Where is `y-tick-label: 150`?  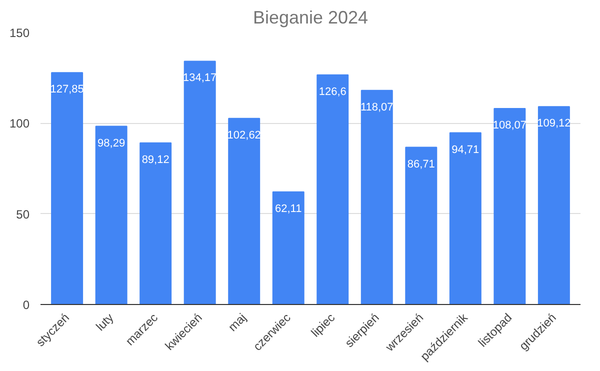
y-tick-label: 150 is located at coordinates (19, 33).